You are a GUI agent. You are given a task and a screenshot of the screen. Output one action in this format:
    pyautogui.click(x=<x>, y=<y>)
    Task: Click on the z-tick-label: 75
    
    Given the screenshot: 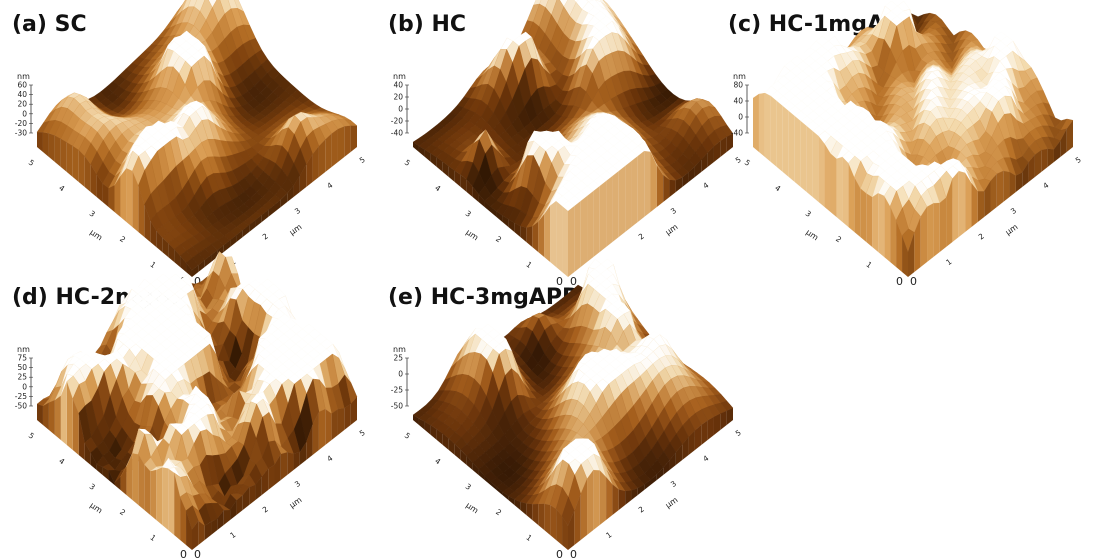 What is the action you would take?
    pyautogui.click(x=22, y=358)
    